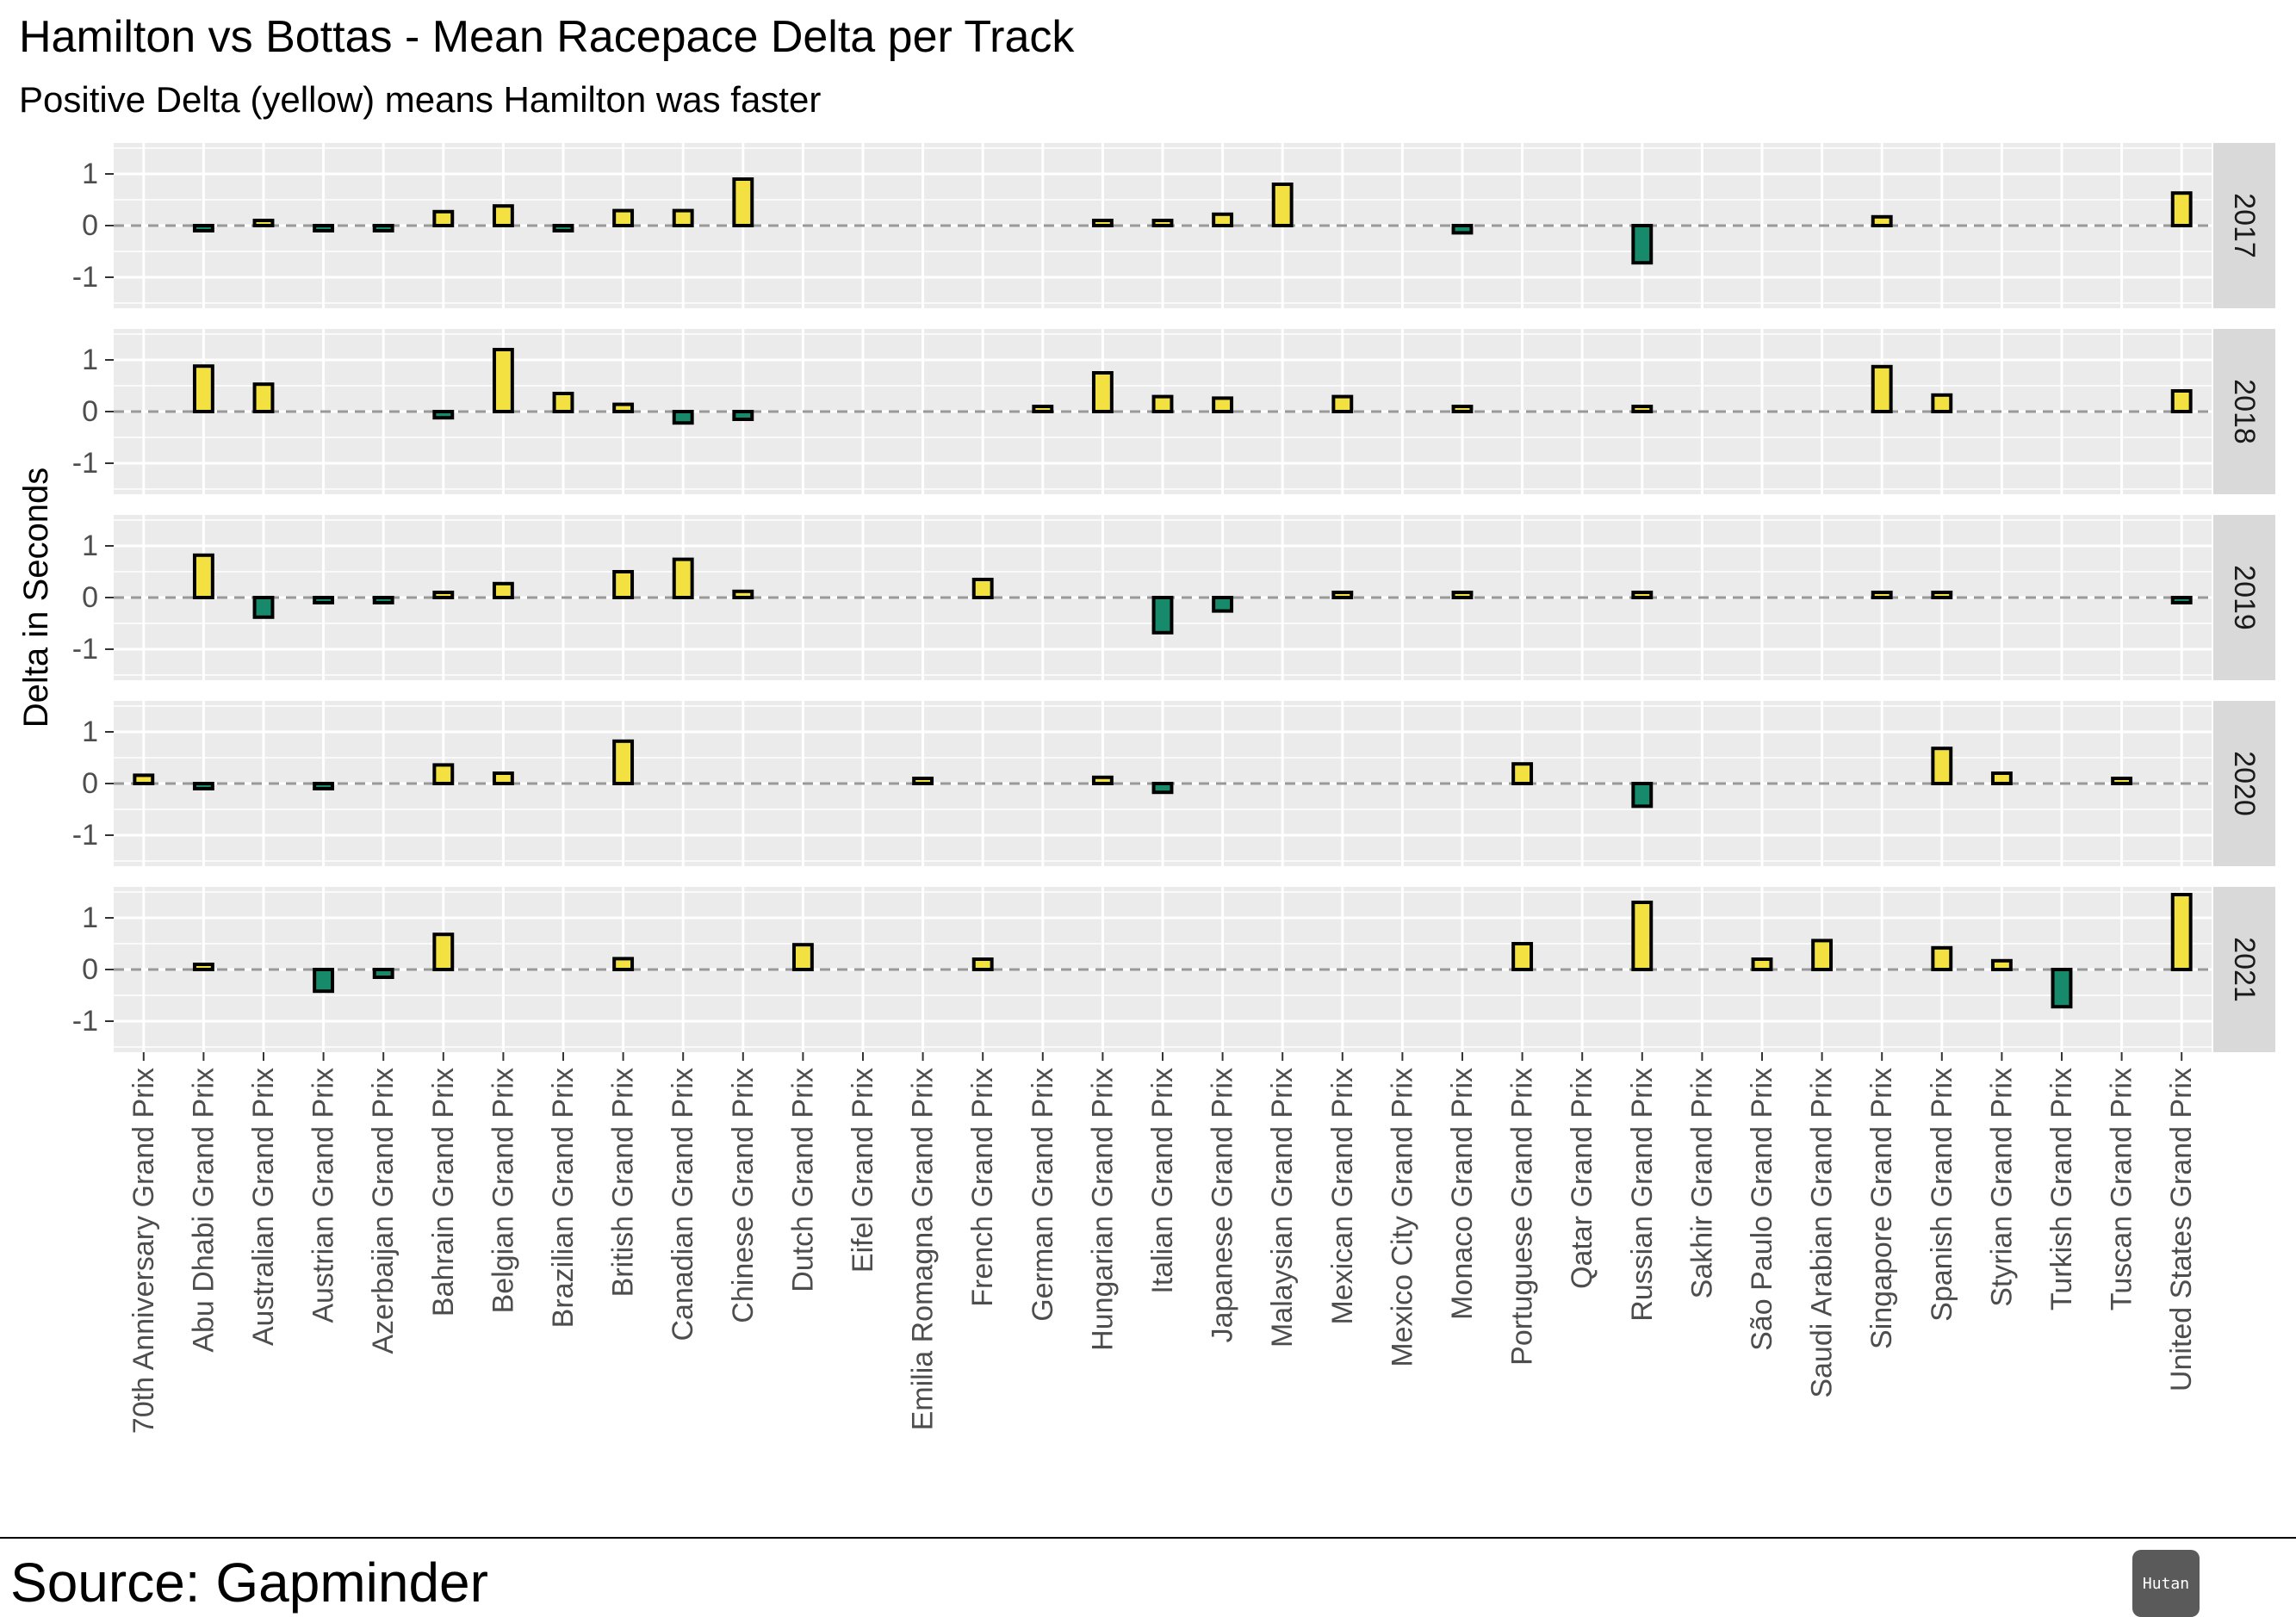  Describe the element at coordinates (143, 1251) in the screenshot. I see `x-tick-label: 70th Anniversary Grand Prix` at that location.